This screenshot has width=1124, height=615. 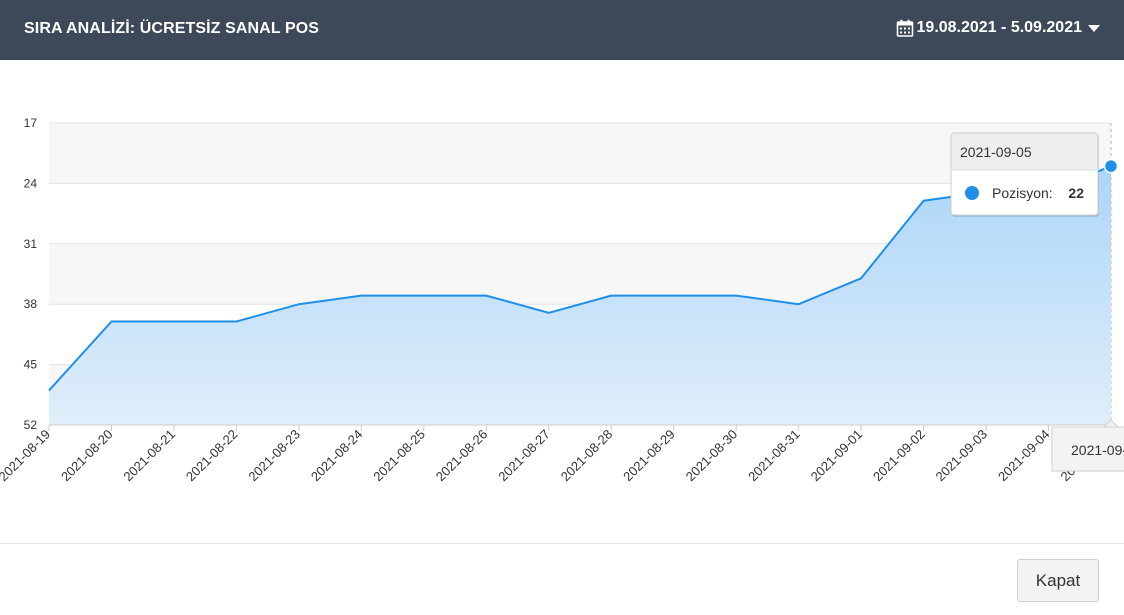 I want to click on x-tick-label: 2021-08-30, so click(x=712, y=456).